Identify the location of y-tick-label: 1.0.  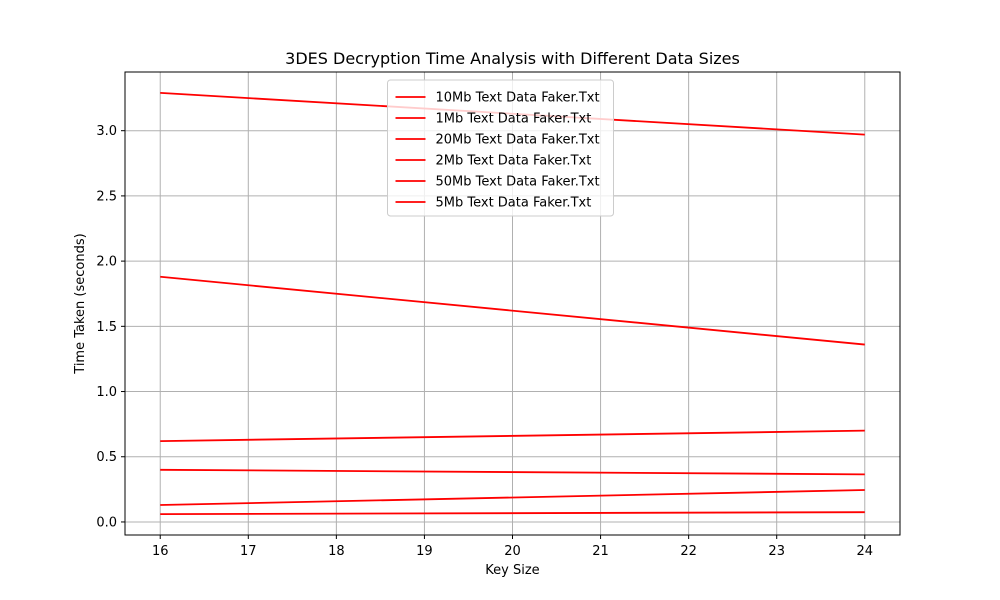
(106, 392).